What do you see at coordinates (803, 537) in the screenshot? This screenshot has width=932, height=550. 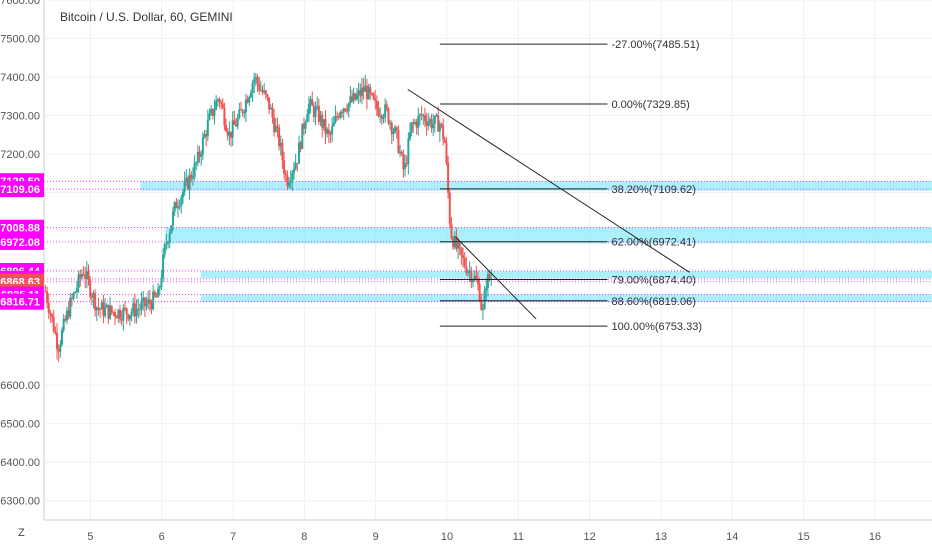 I see `time-tick-label: 15` at bounding box center [803, 537].